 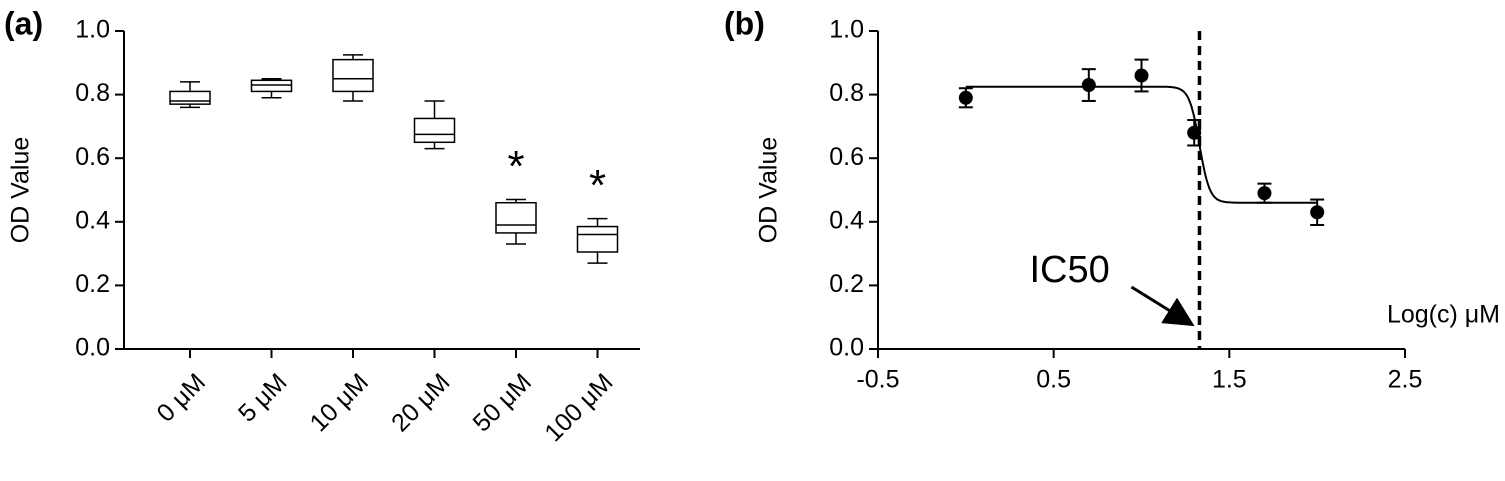 I want to click on x-tick-label: 0.5, so click(x=1053, y=380).